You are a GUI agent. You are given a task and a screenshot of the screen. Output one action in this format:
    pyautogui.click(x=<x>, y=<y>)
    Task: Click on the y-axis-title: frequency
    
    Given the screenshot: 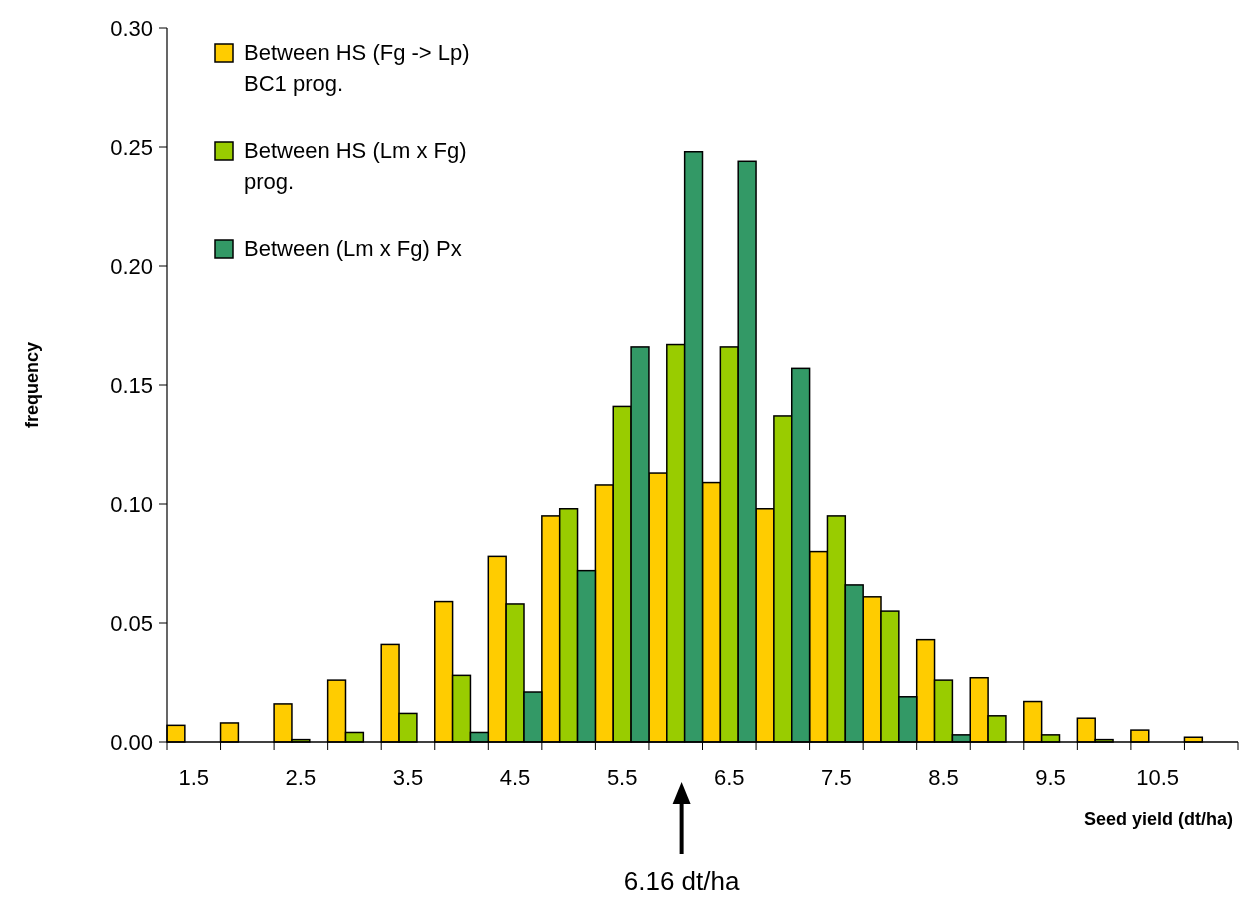 What is the action you would take?
    pyautogui.click(x=32, y=385)
    